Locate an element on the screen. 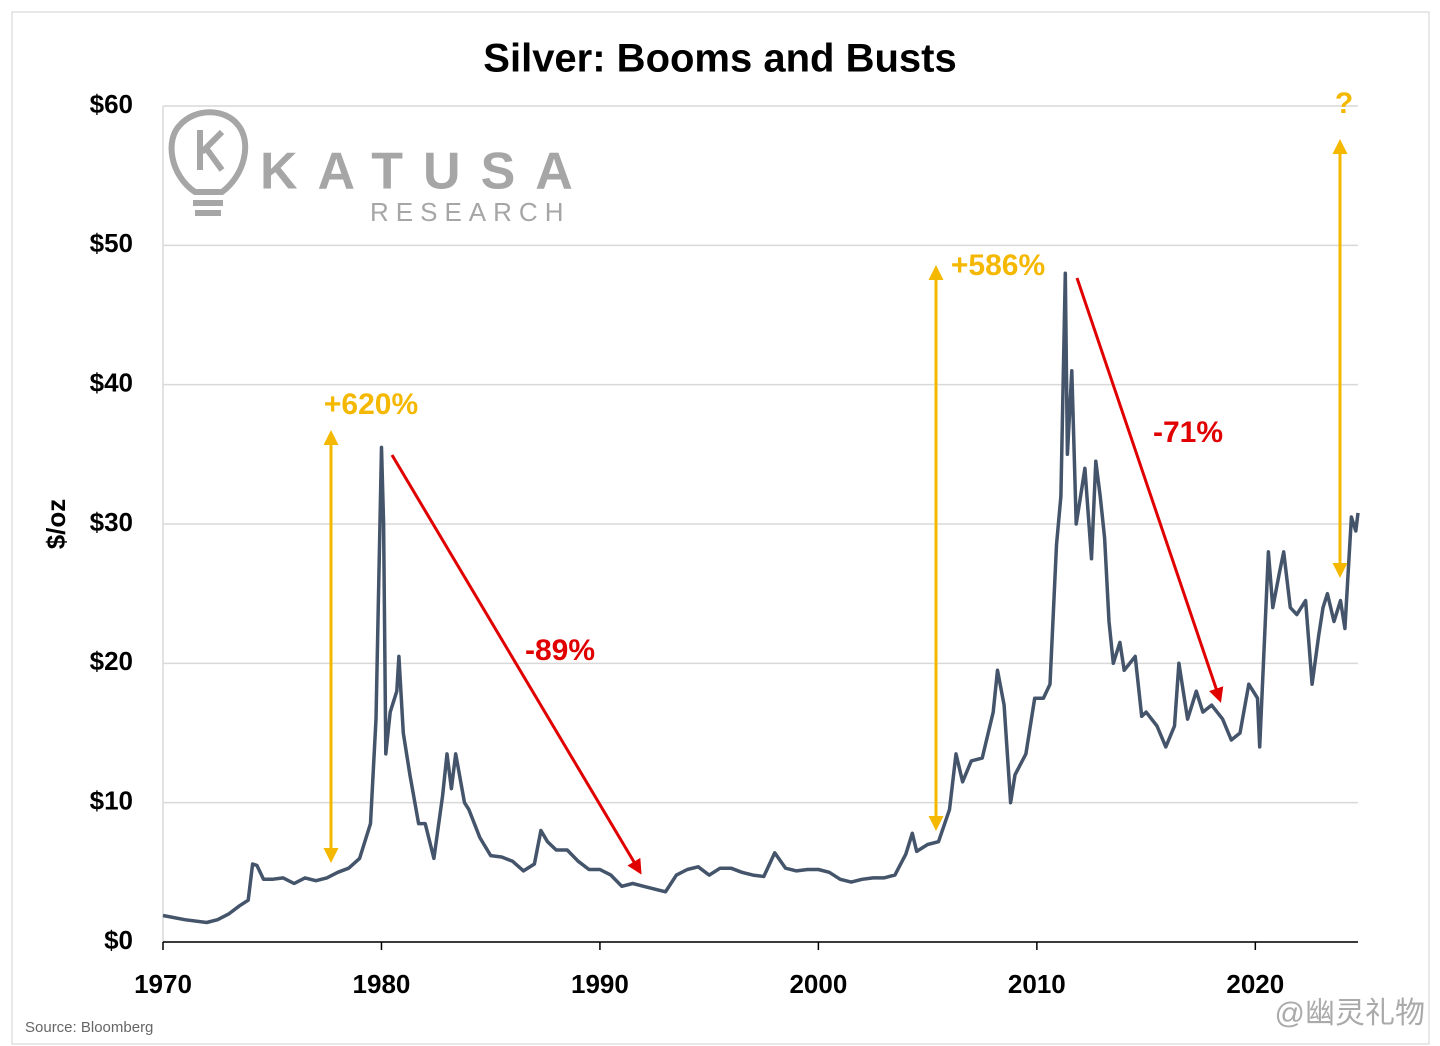 The image size is (1440, 1046). x-tick-label: 2010 is located at coordinates (1037, 984).